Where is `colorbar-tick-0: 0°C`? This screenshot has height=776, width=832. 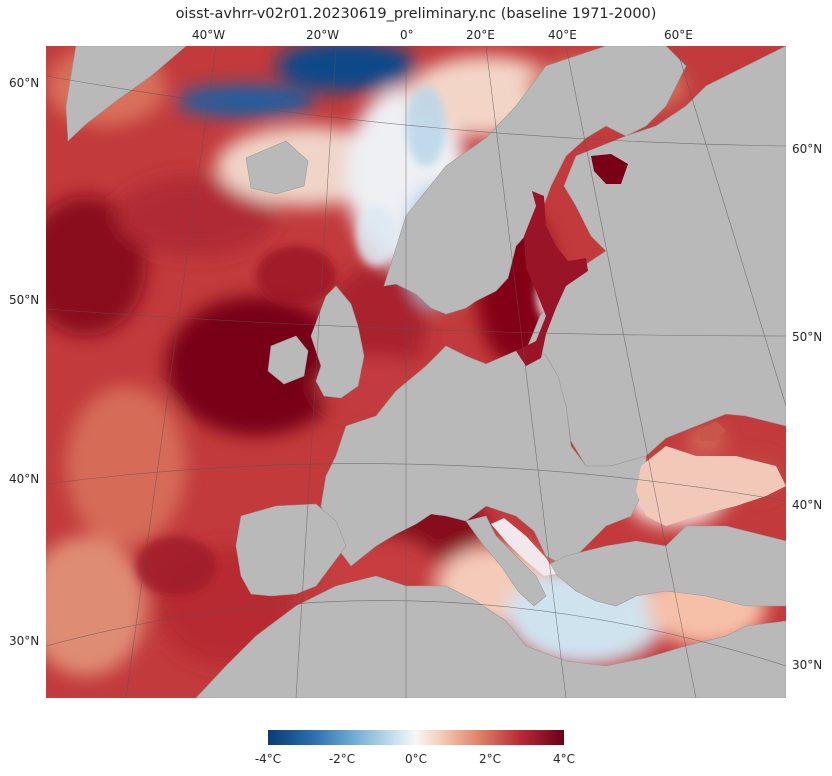
colorbar-tick-0: 0°C is located at coordinates (416, 759).